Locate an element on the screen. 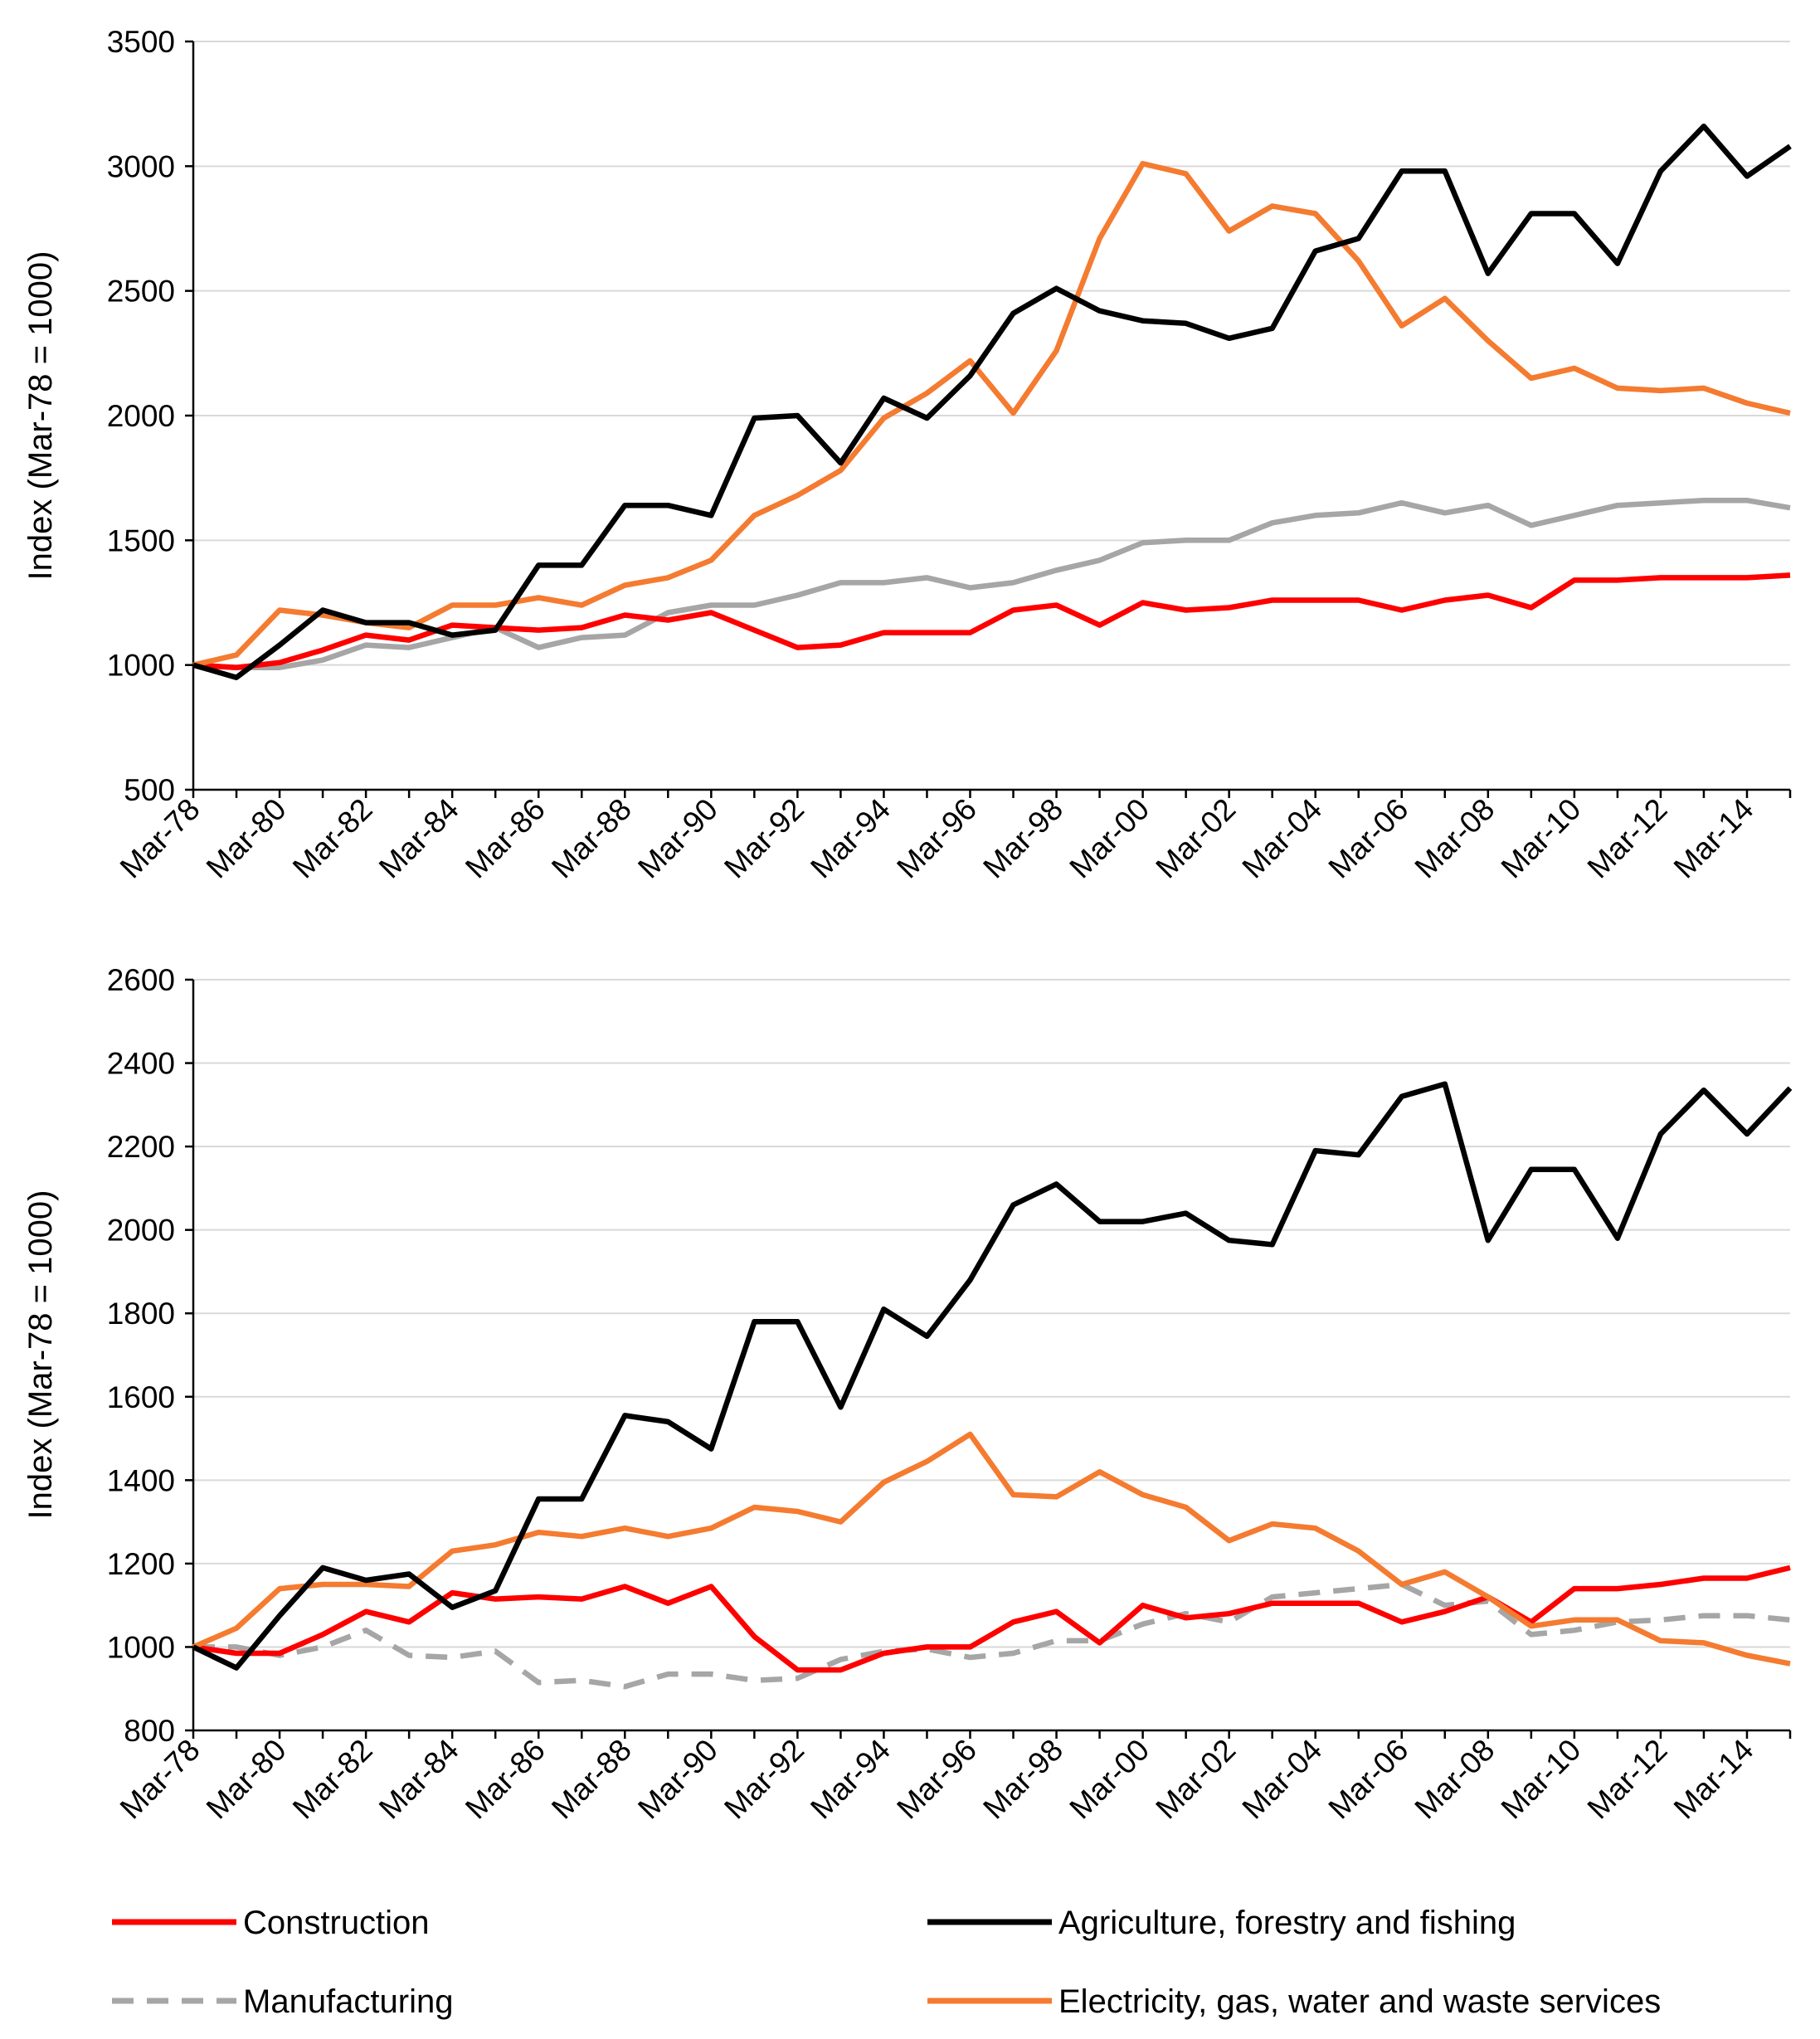 This screenshot has height=2039, width=1820. legend-label: Manufacturing is located at coordinates (348, 2001).